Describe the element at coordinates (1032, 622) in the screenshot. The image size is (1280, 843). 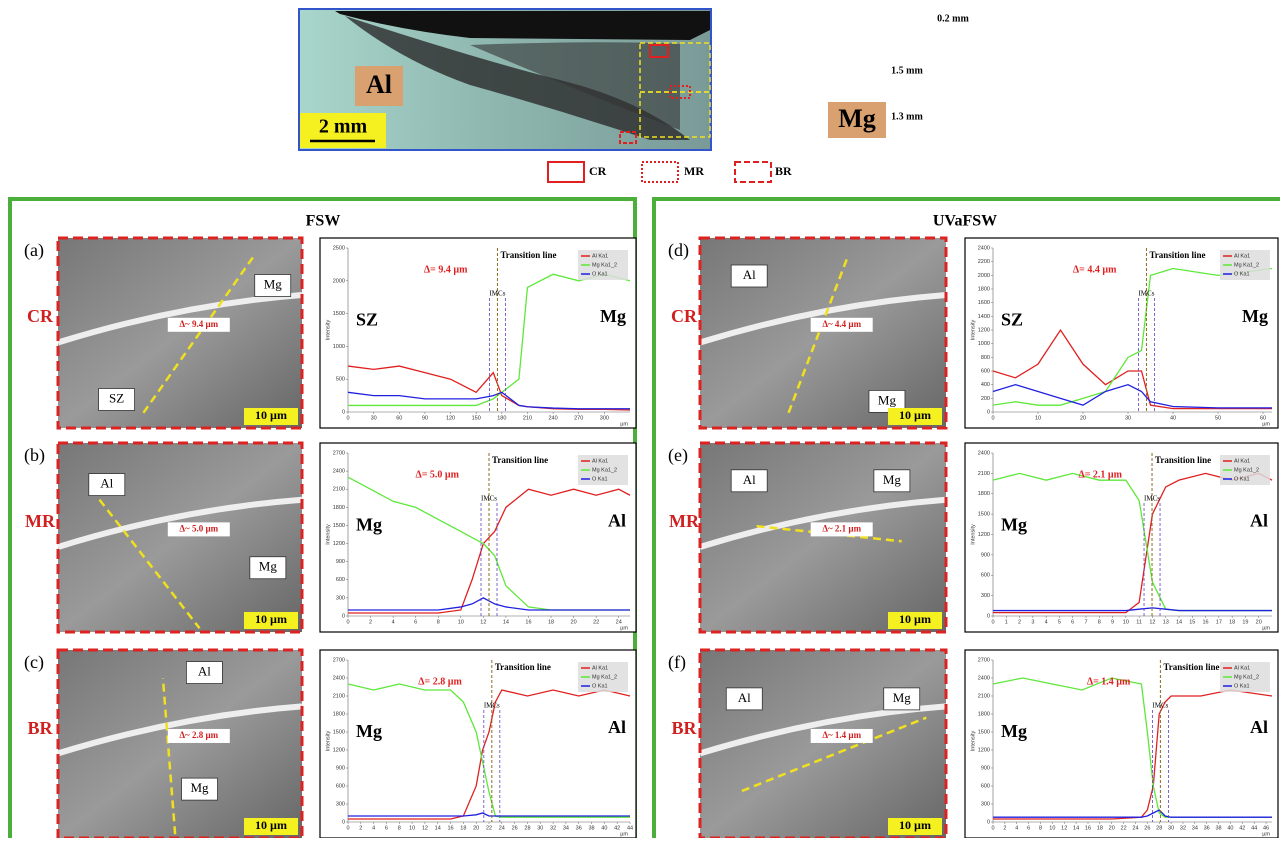
I see `x-tick-label: 3` at that location.